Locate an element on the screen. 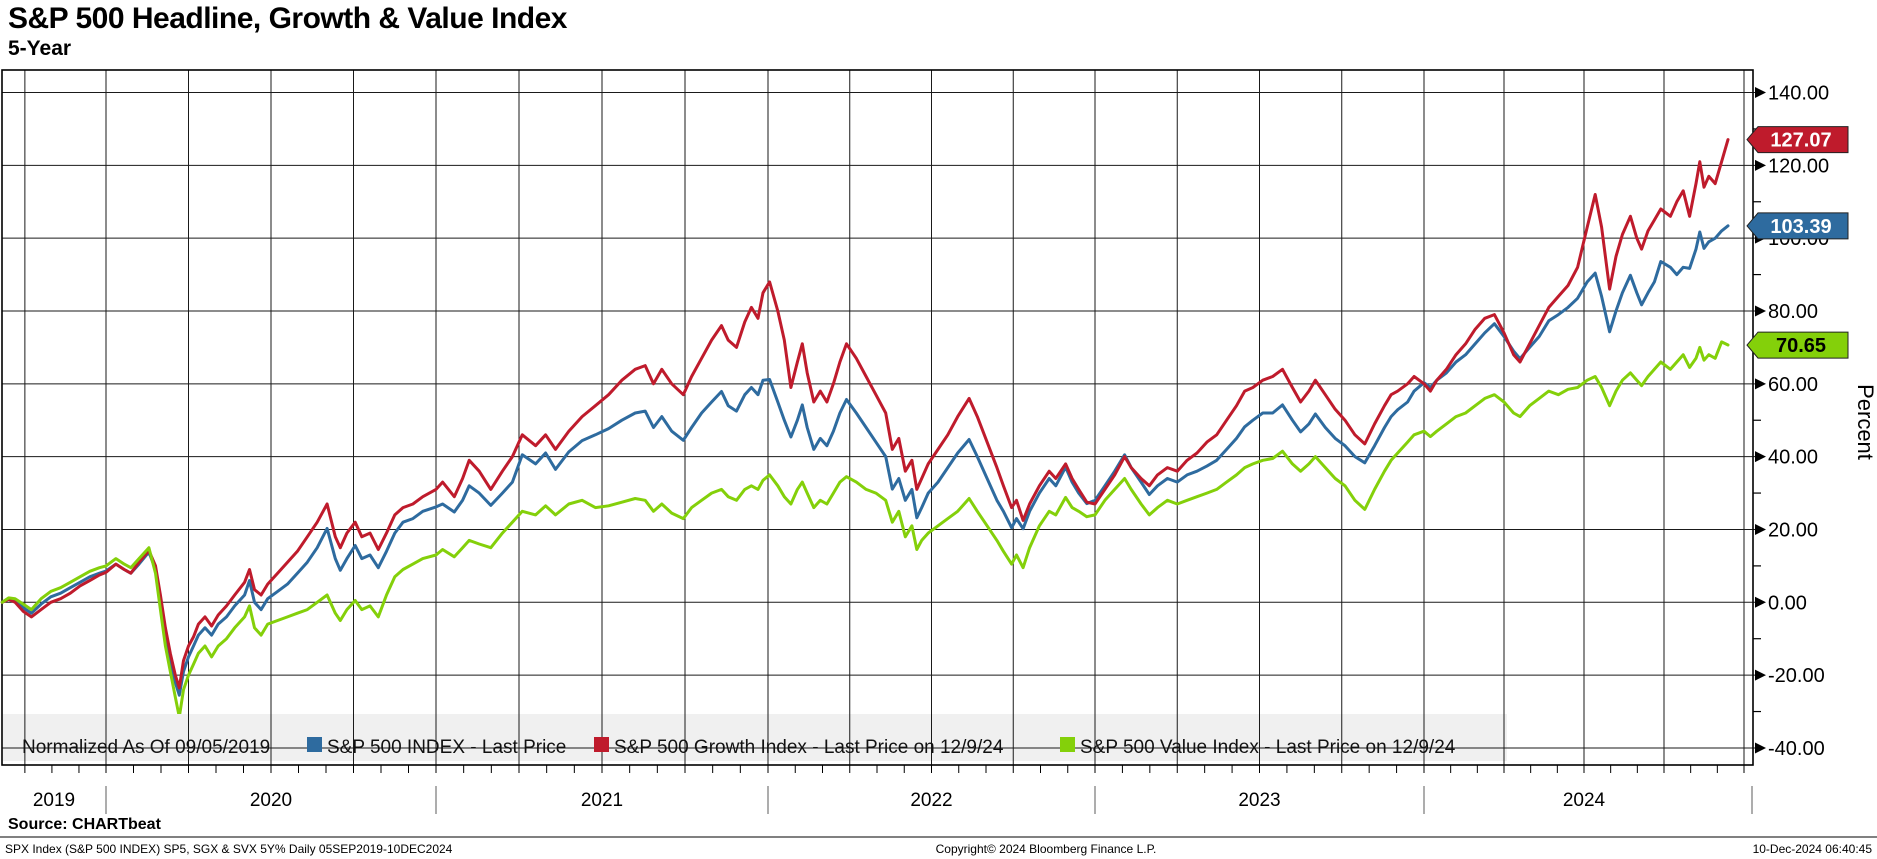  price-tag-value: 70.65 is located at coordinates (1797, 345).